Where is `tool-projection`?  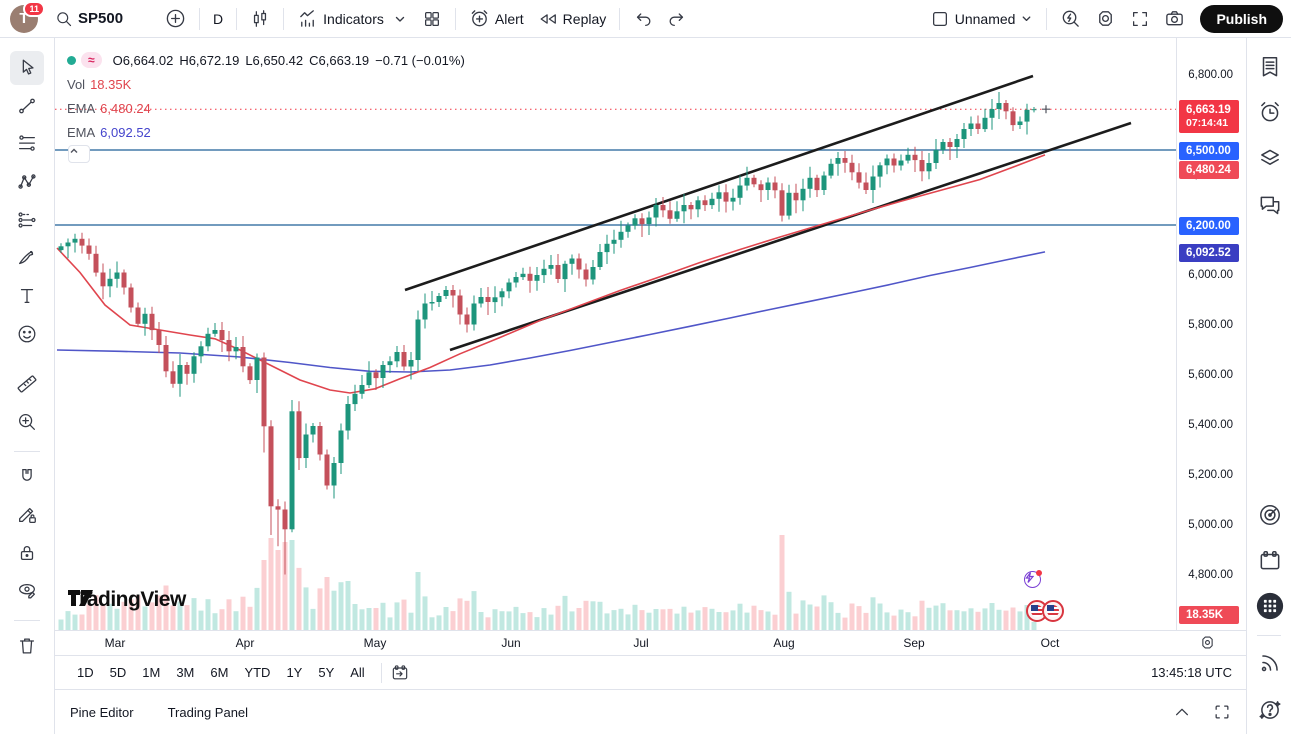
tool-projection is located at coordinates (27, 220).